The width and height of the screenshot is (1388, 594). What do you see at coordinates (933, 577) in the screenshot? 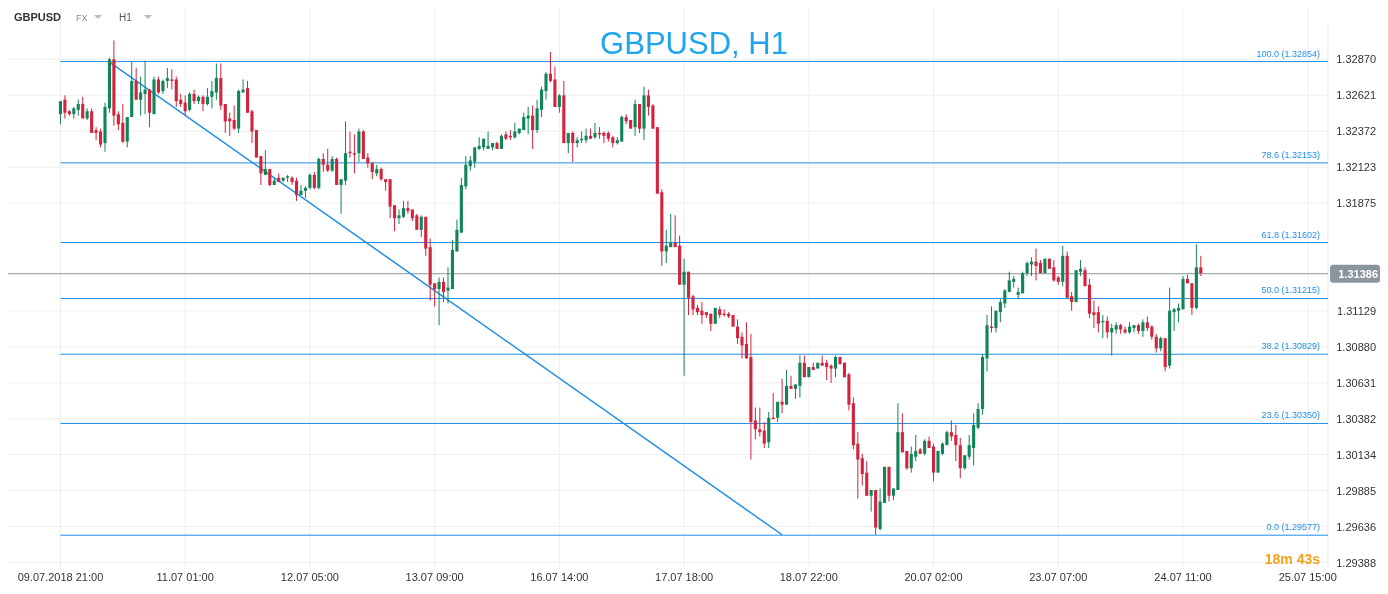
I see `x-tick-label: 20.07 02:00` at bounding box center [933, 577].